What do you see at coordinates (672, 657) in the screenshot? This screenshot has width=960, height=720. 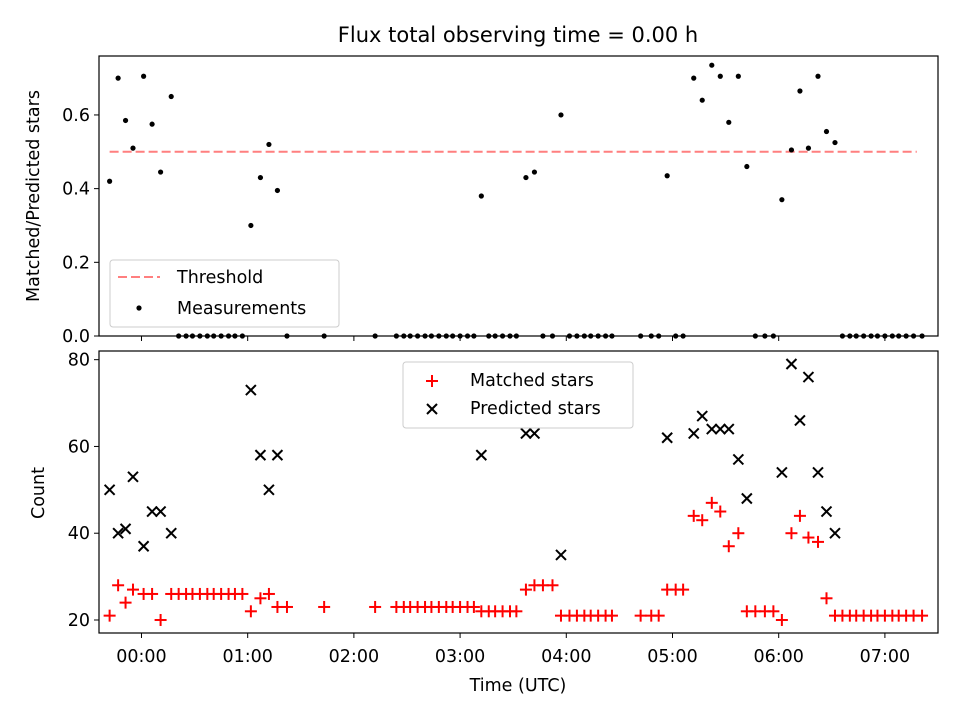 I see `x-tick-label: 05:00` at bounding box center [672, 657].